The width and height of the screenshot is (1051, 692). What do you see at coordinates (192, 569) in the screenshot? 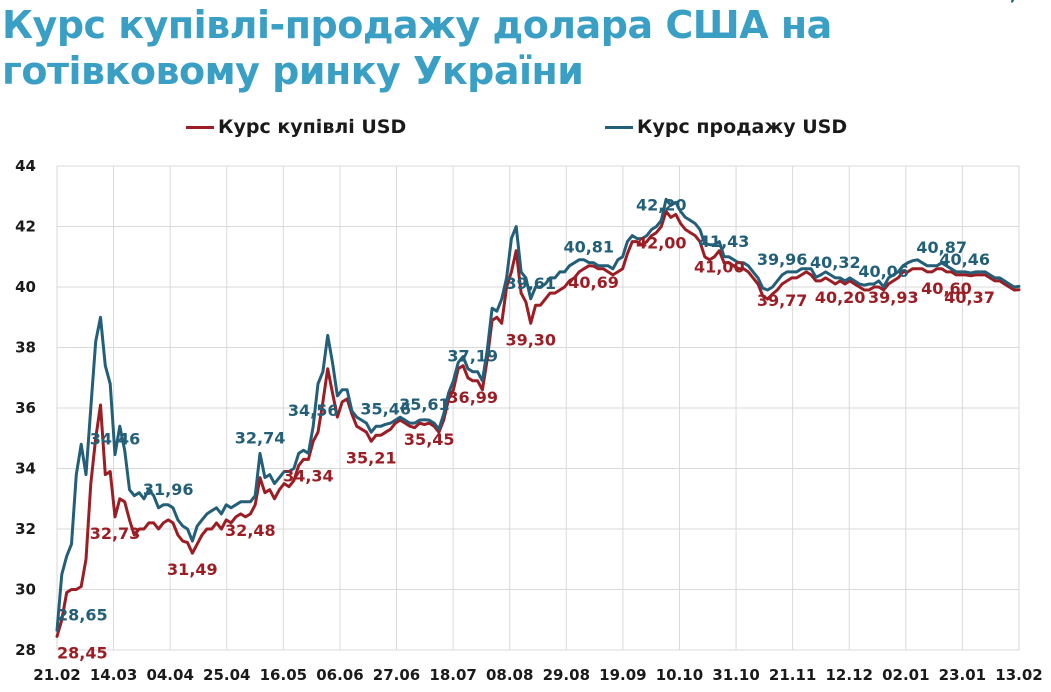
I see `data-label: 31,49` at bounding box center [192, 569].